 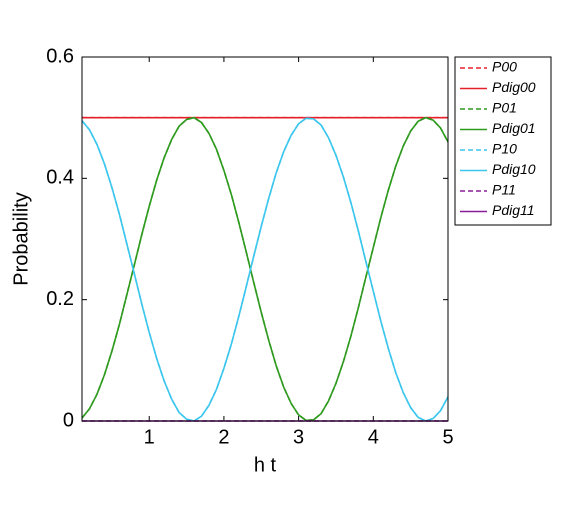 What do you see at coordinates (447, 437) in the screenshot?
I see `x-tick-label: 5` at bounding box center [447, 437].